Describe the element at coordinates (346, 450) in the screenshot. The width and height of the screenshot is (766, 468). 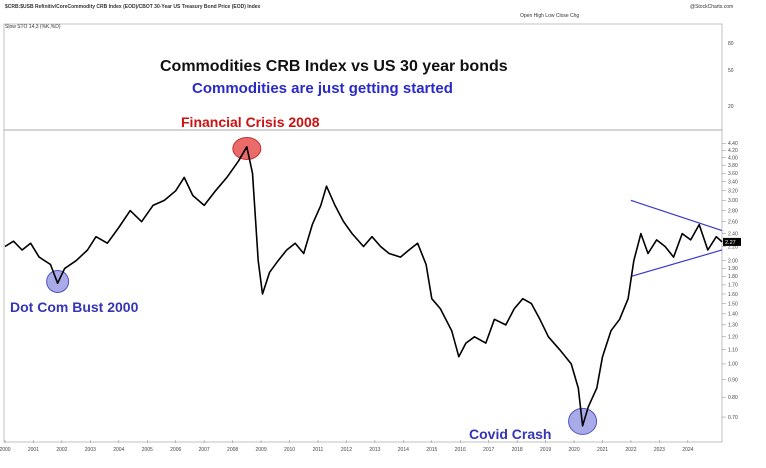
I see `x-tick-label: 2012` at that location.